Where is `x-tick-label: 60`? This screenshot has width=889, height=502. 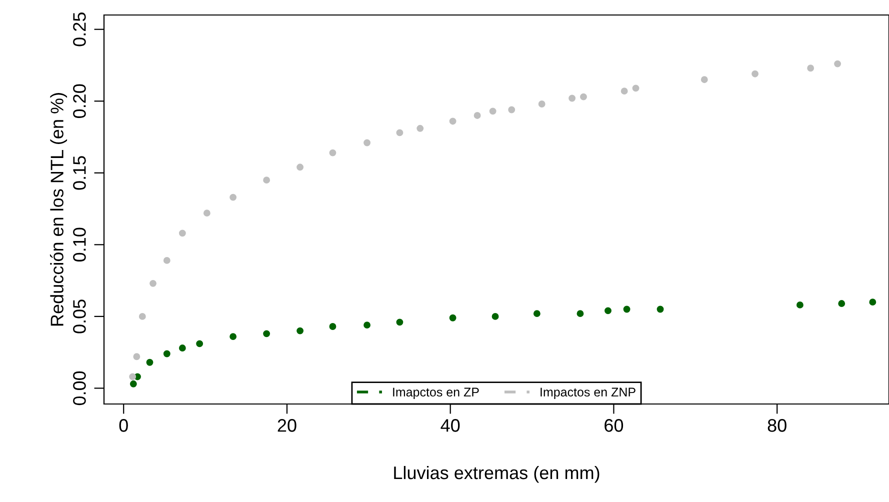 x-tick-label: 60 is located at coordinates (614, 425).